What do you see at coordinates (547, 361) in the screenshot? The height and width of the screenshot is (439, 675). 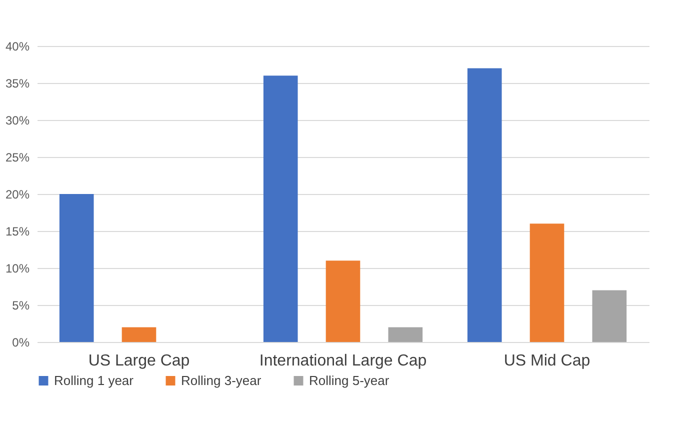 I see `x-tick-label: US Mid Cap` at bounding box center [547, 361].